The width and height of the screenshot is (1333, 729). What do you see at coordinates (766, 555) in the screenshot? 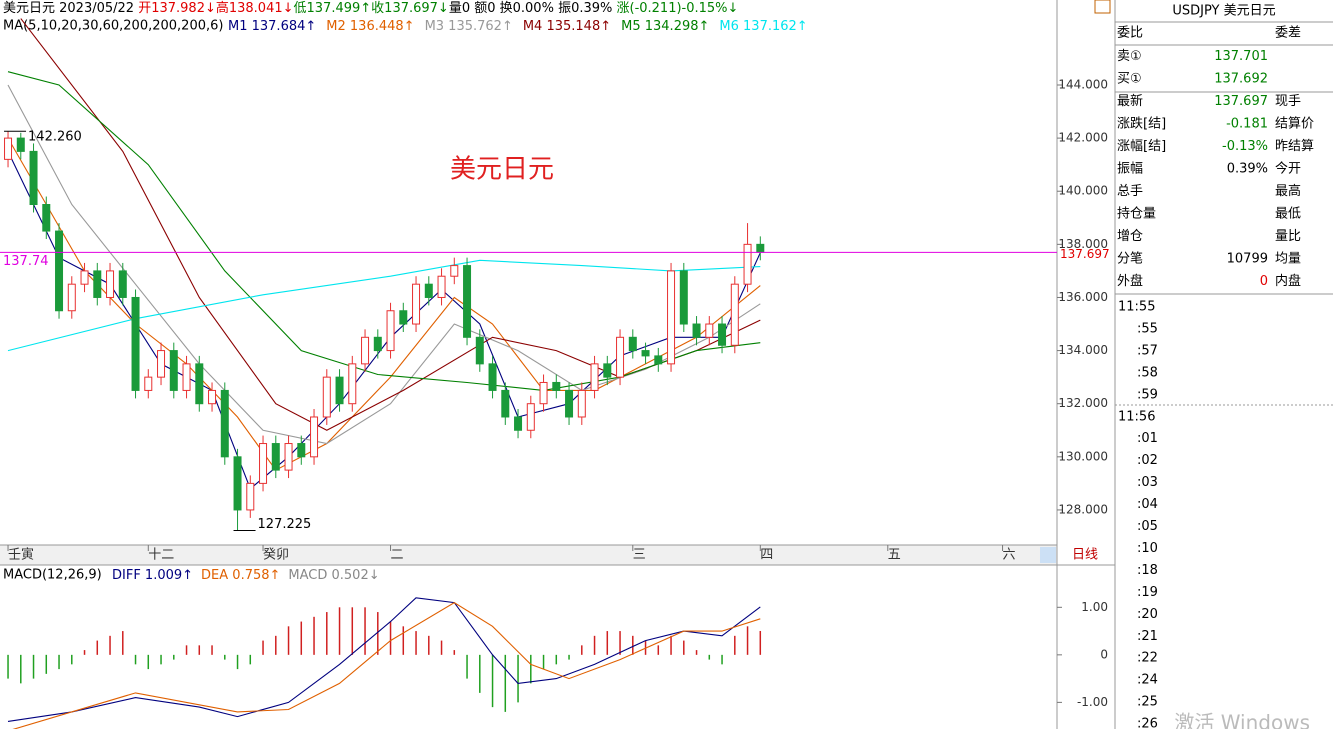
I see `x-tick-label: 四` at bounding box center [766, 555].